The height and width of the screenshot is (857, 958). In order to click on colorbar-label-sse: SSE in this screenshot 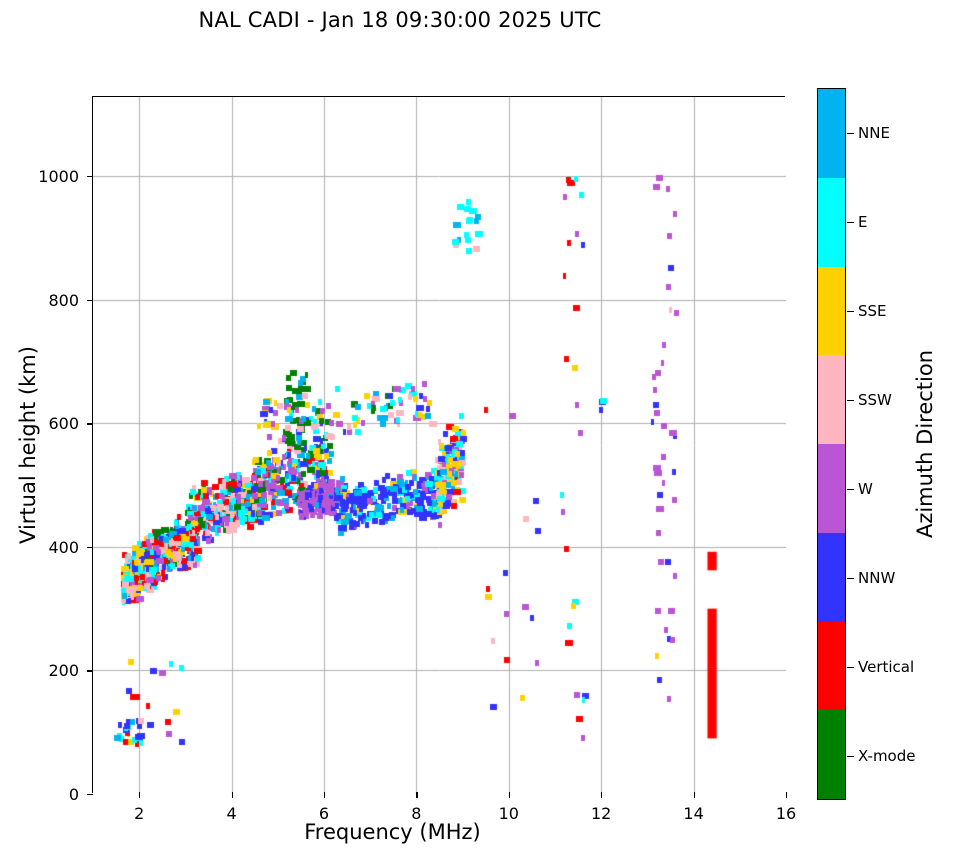, I will do `click(872, 310)`.